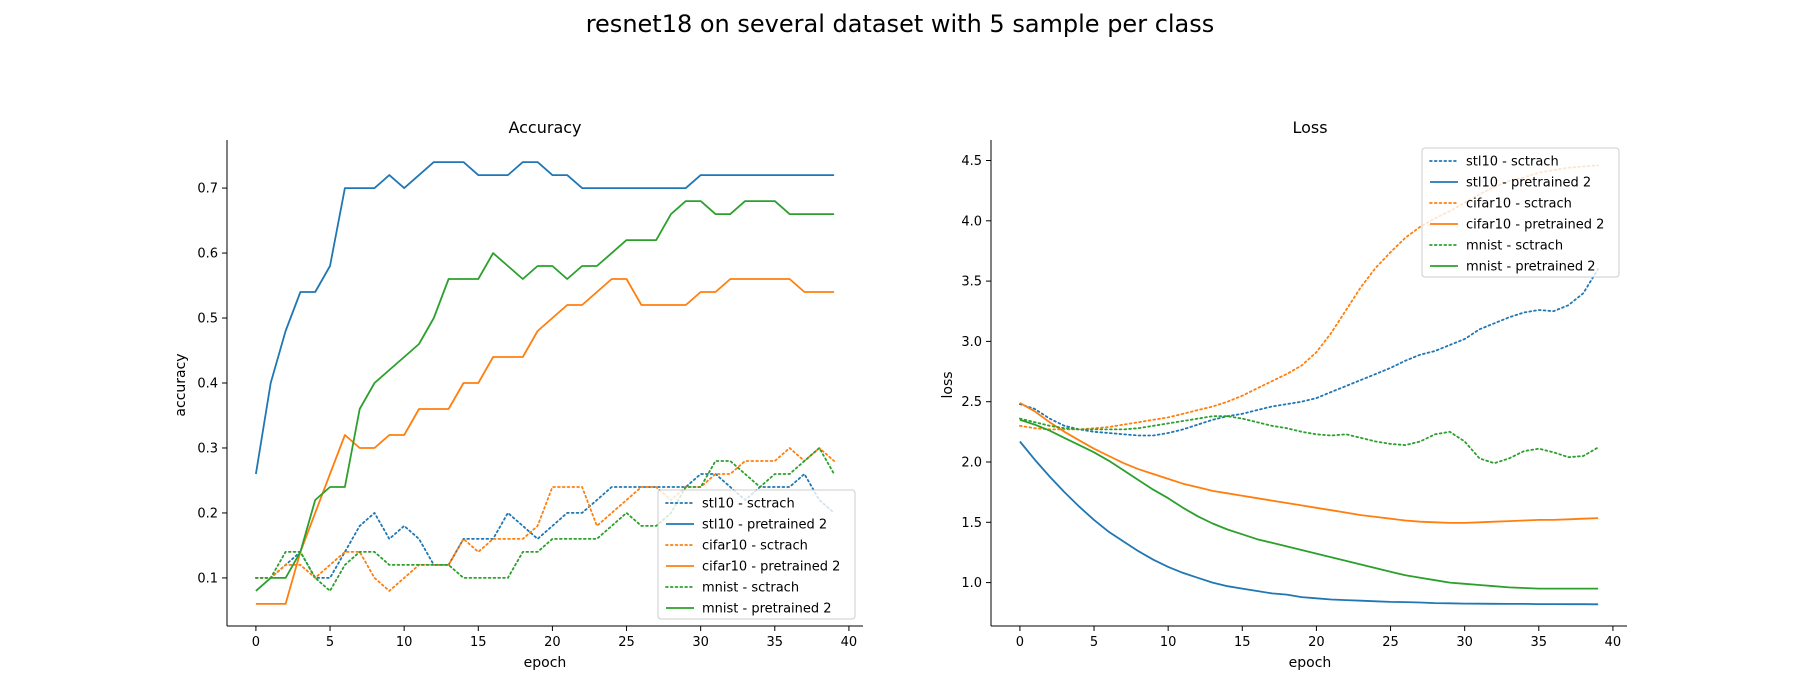 This screenshot has width=1800, height=700. I want to click on accuracy-xlabel: epoch, so click(545, 663).